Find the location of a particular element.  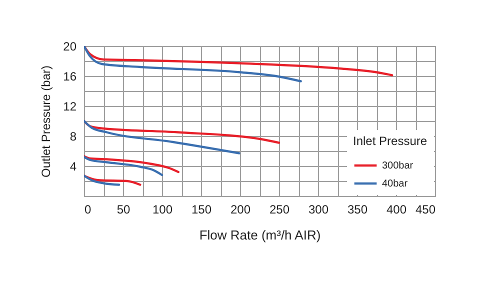

y-axis-title: Outlet Pressure (bar) is located at coordinates (46, 121).